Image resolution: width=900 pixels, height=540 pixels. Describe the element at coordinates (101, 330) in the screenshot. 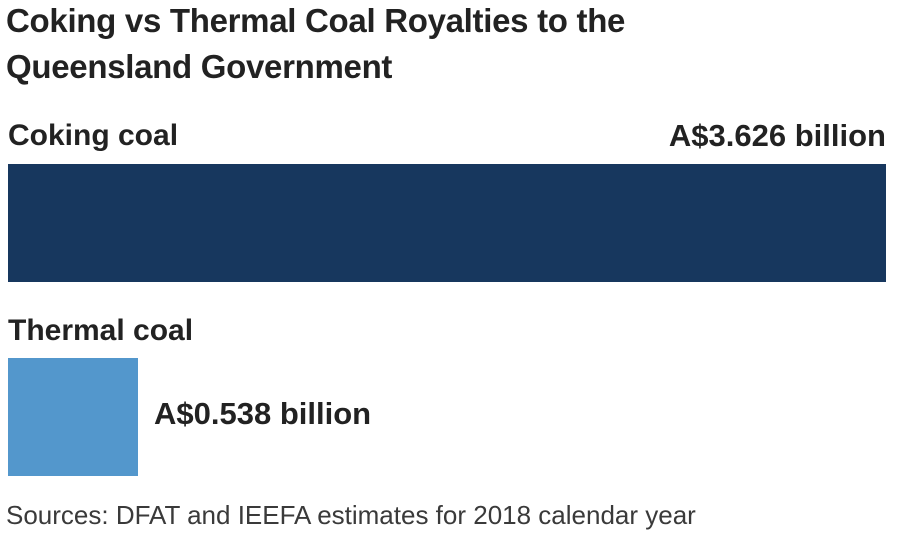

I see `category-label-thermal-coal: Thermal coal` at that location.